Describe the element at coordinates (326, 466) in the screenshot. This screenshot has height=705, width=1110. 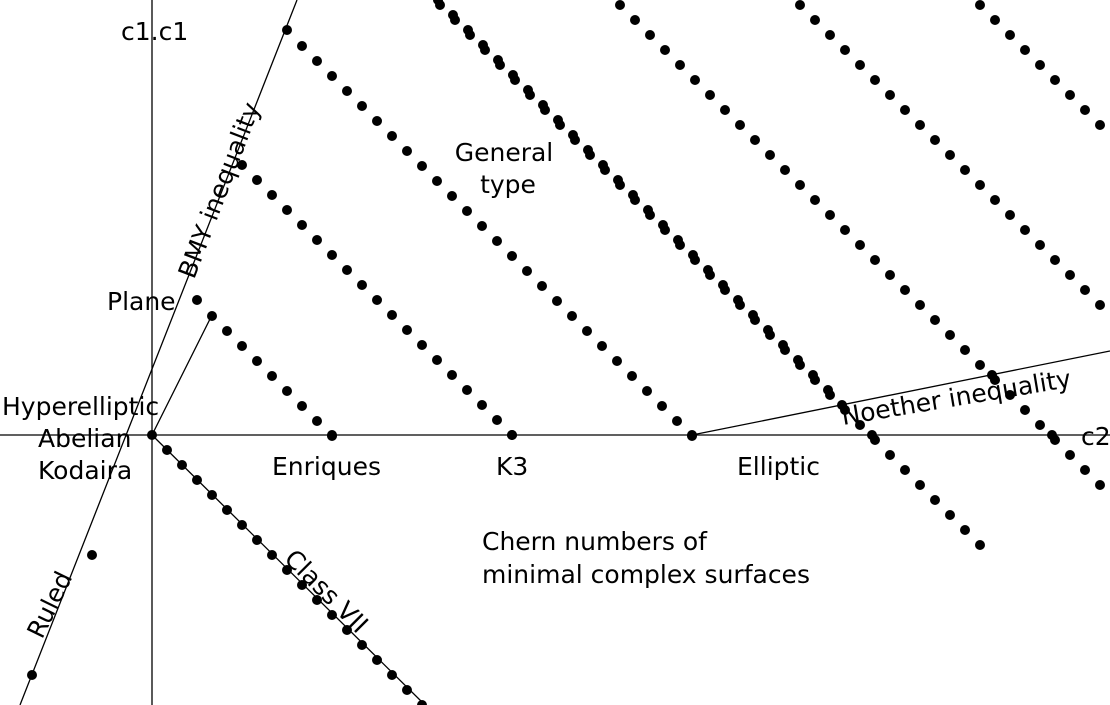
I see `enriques-label: Enriques` at that location.